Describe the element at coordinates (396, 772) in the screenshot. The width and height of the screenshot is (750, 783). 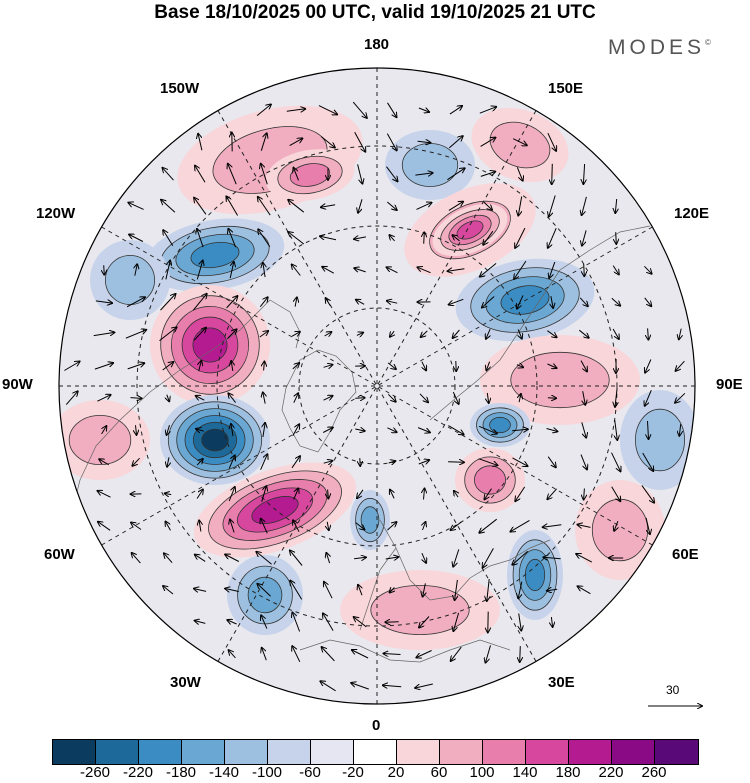
I see `colorbar-tick: 20` at that location.